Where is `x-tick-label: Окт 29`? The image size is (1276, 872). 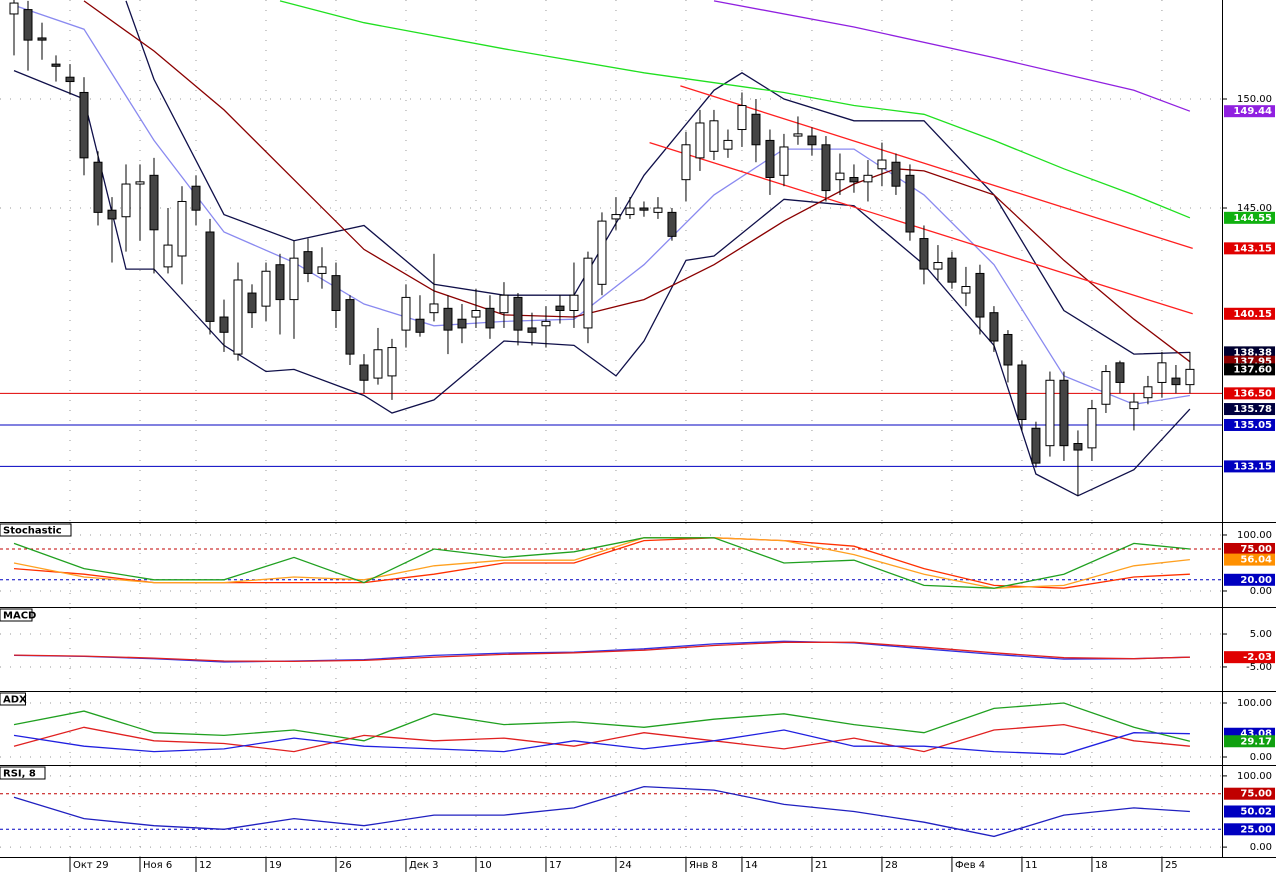
x-tick-label: Окт 29 is located at coordinates (91, 865).